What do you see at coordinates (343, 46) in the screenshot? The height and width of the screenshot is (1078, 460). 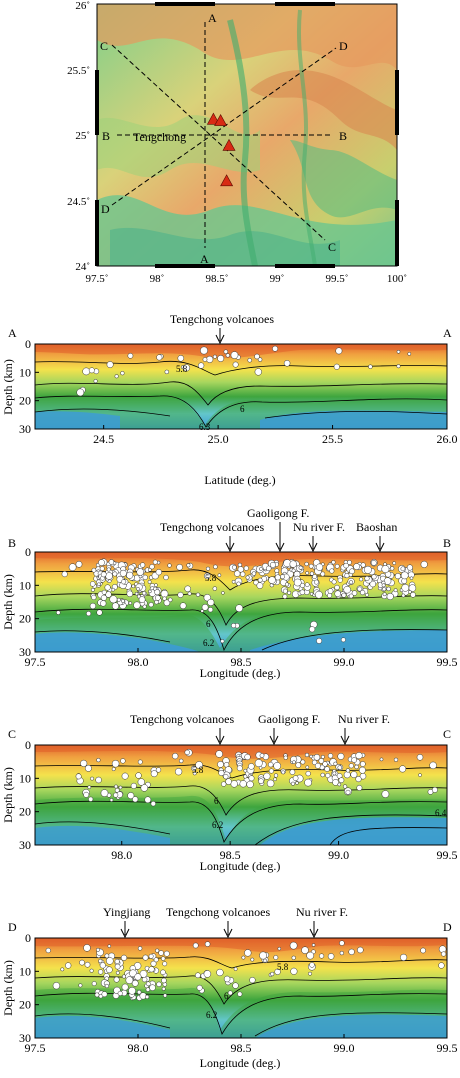 I see `profile-d-top-label: D` at bounding box center [343, 46].